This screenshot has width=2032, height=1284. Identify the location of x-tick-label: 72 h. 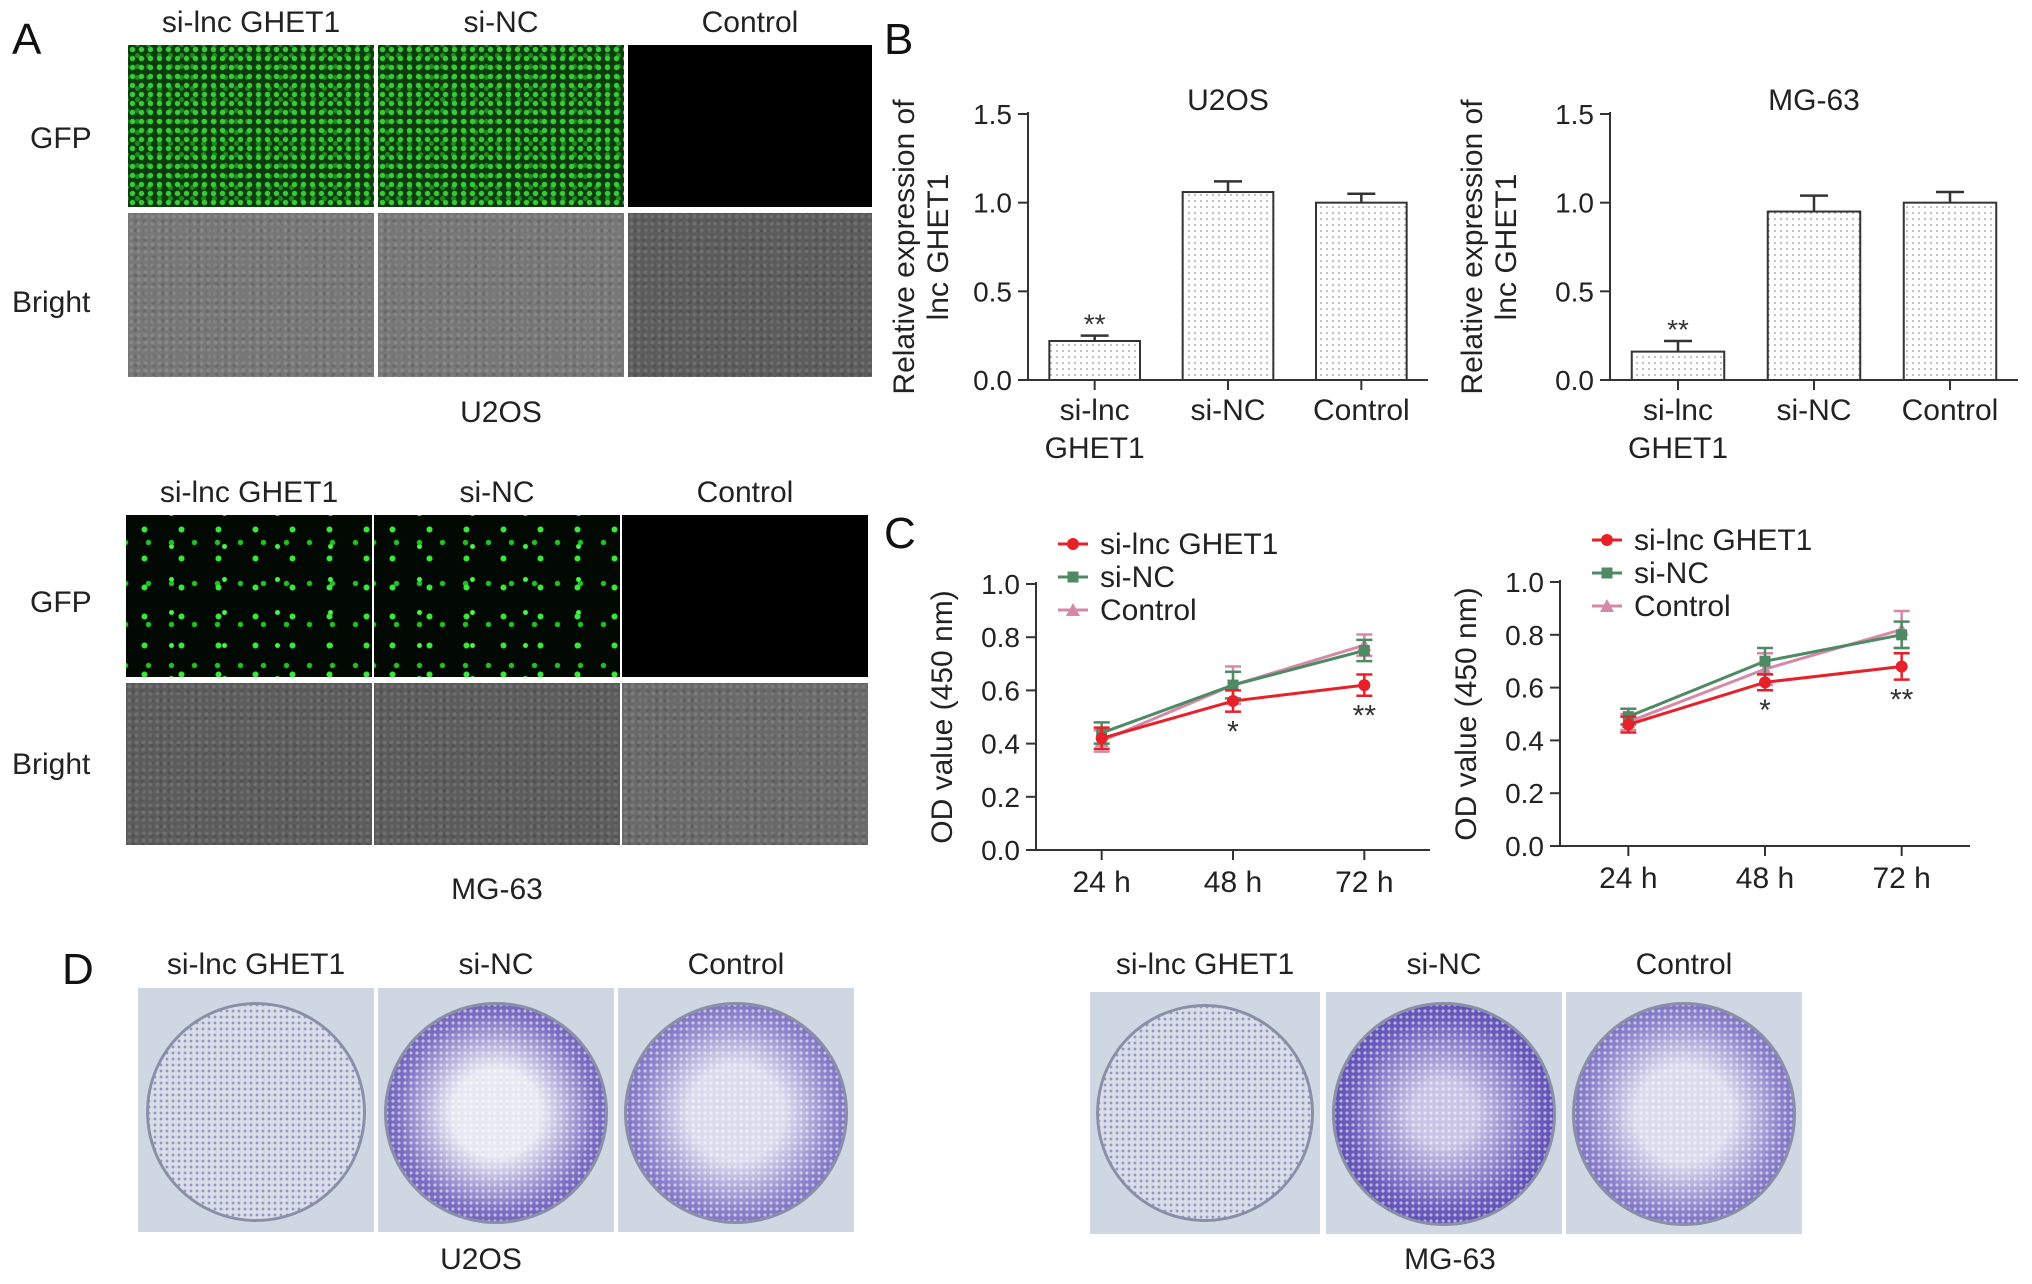
(1901, 878).